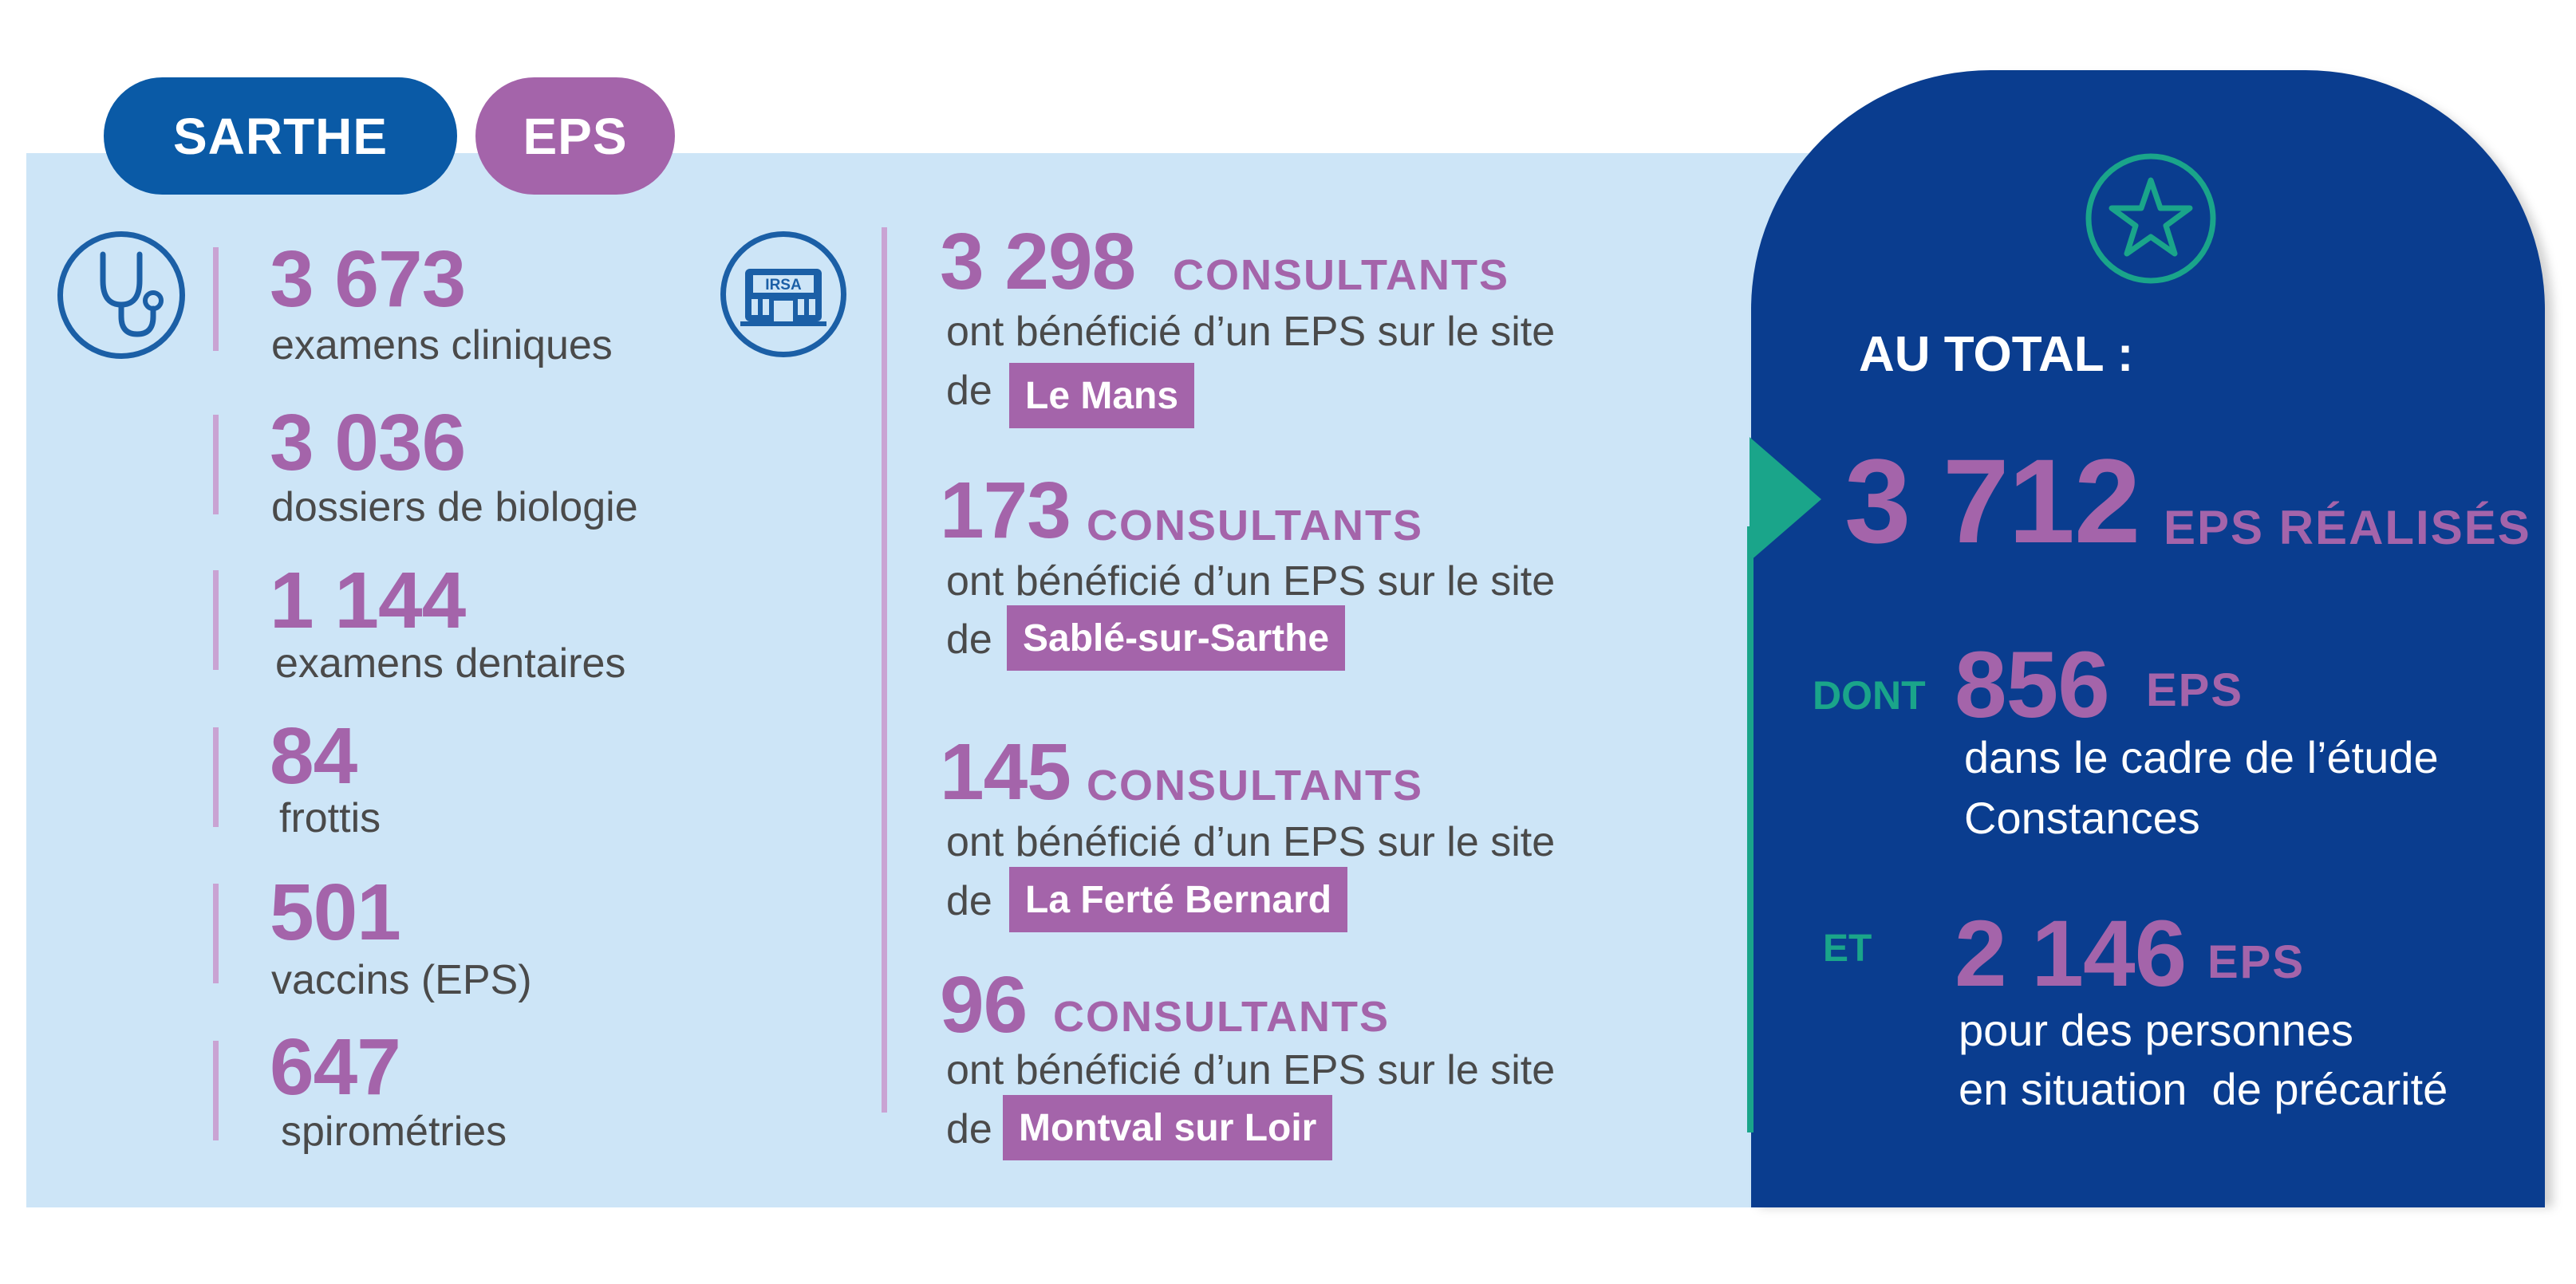 Image resolution: width=2576 pixels, height=1284 pixels. I want to click on site-value: 3 298, so click(1038, 261).